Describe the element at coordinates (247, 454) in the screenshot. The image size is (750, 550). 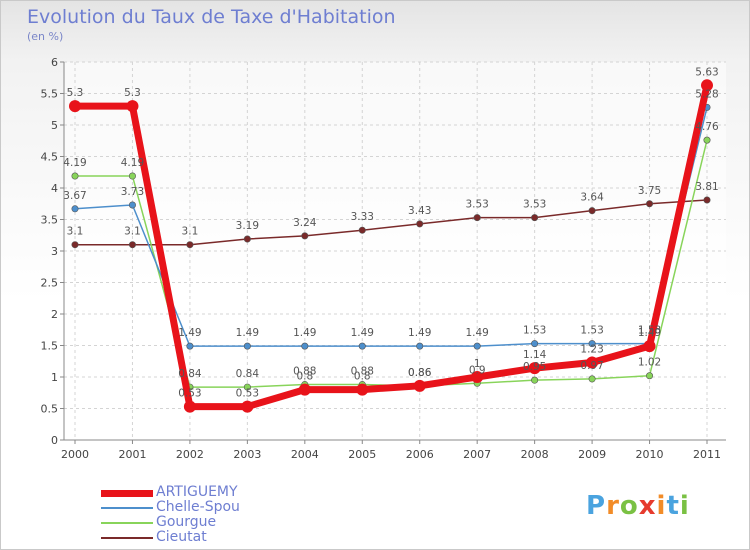
I see `x-tick-label: 2003` at that location.